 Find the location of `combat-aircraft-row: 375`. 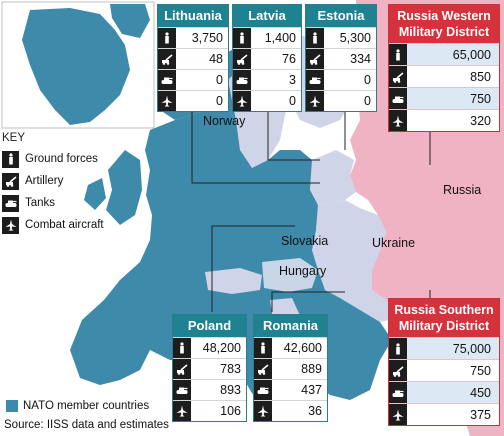

combat-aircraft-row: 375 is located at coordinates (444, 414).